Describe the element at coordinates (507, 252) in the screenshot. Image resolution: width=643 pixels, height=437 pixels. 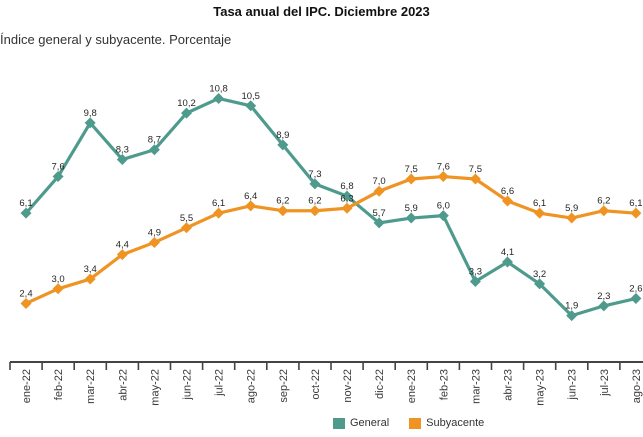
I see `data-label-general: 4,1` at that location.